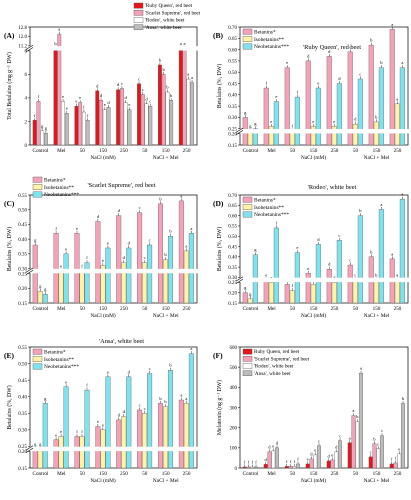 The height and width of the screenshot is (500, 411). I want to click on data-label-0-2: e, so click(287, 62).